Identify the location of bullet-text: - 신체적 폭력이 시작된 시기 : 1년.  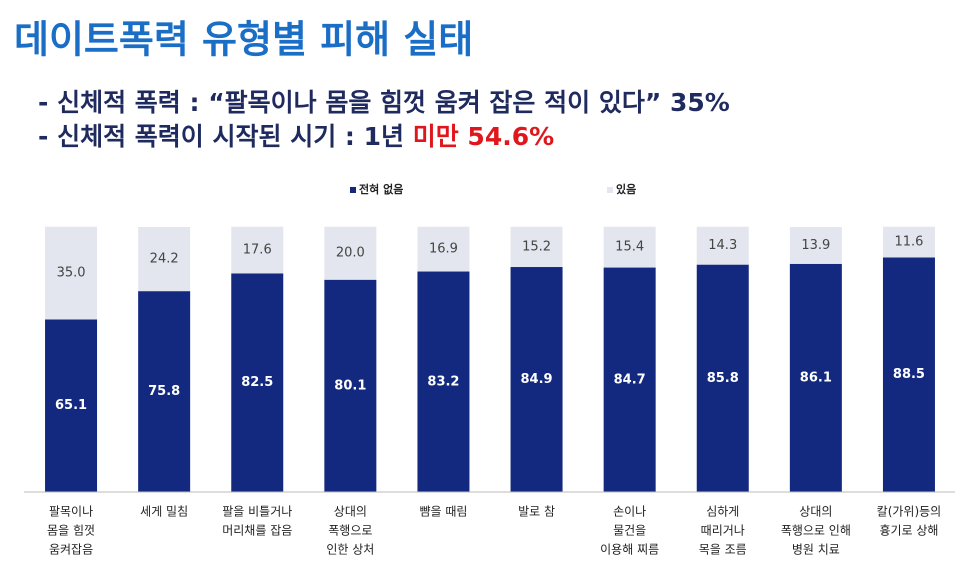
(221, 136).